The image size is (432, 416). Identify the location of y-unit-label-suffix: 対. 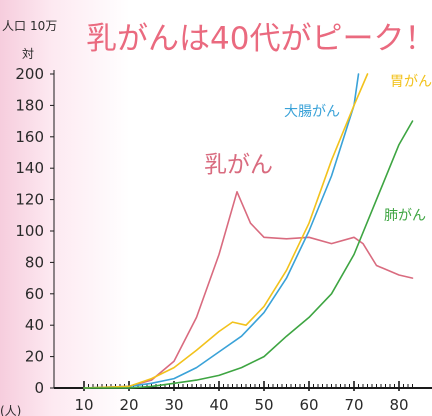
(28, 54).